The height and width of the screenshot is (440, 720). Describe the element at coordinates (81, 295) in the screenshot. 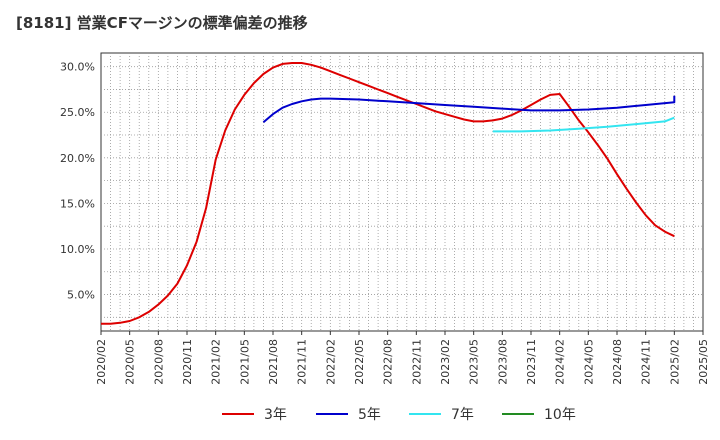

I see `y-tick-label: 5.0%` at that location.